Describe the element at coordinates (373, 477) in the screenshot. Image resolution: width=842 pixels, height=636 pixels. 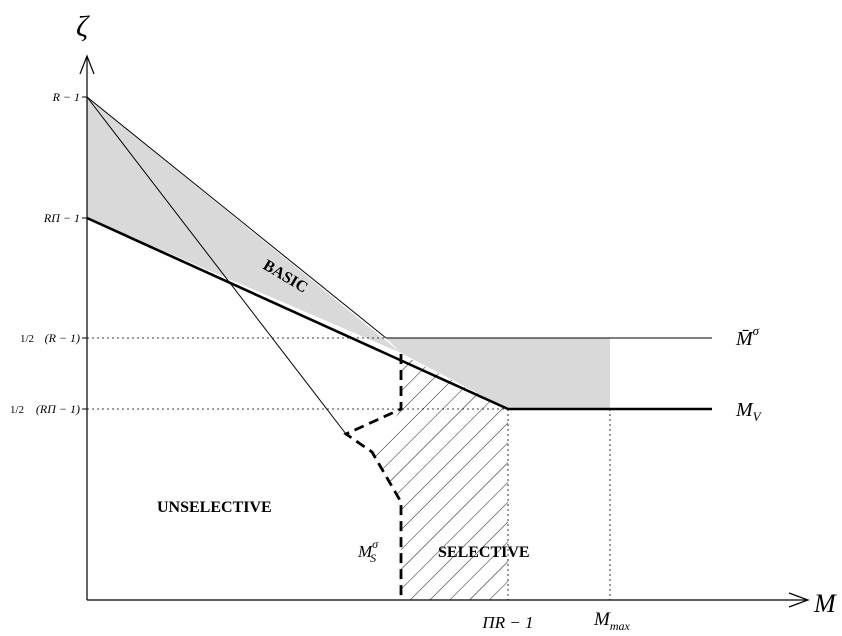
I see `m-s-sigma-dashed-boundary` at that location.